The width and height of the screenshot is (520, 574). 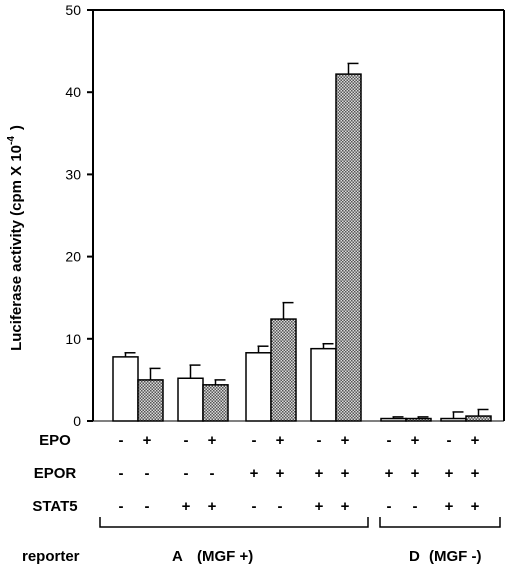 What do you see at coordinates (16, 127) in the screenshot?
I see `y-axis-title-close: )` at bounding box center [16, 127].